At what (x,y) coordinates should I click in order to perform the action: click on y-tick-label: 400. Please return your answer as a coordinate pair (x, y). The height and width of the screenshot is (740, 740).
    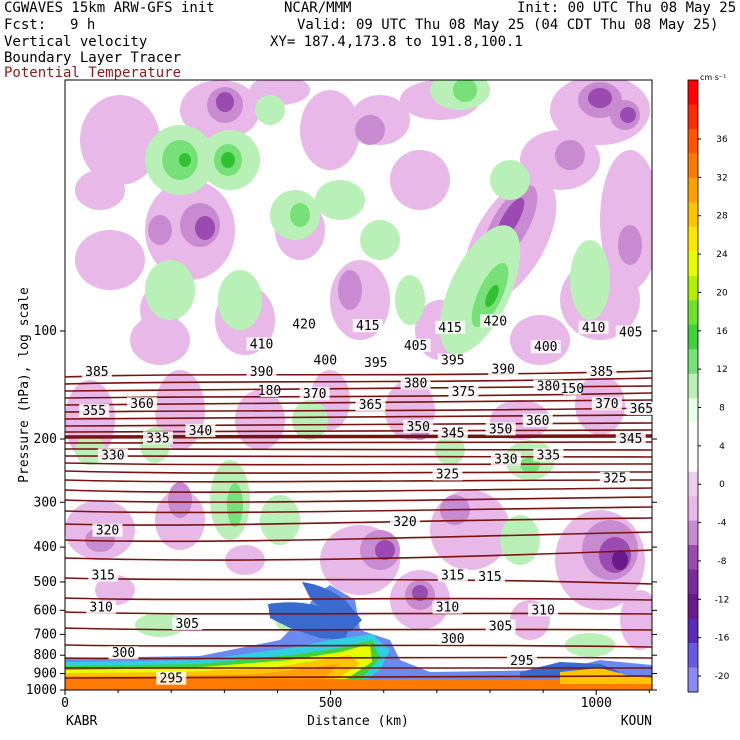
    Looking at the image, I should click on (45, 547).